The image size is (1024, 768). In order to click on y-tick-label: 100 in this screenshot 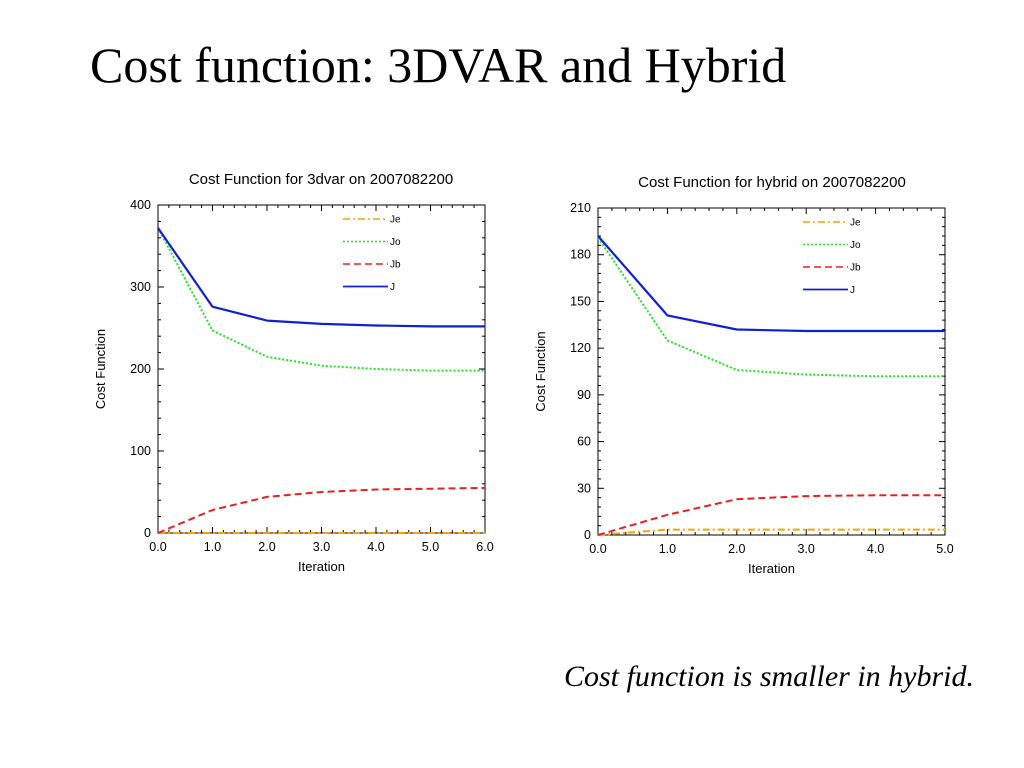, I will do `click(140, 451)`.